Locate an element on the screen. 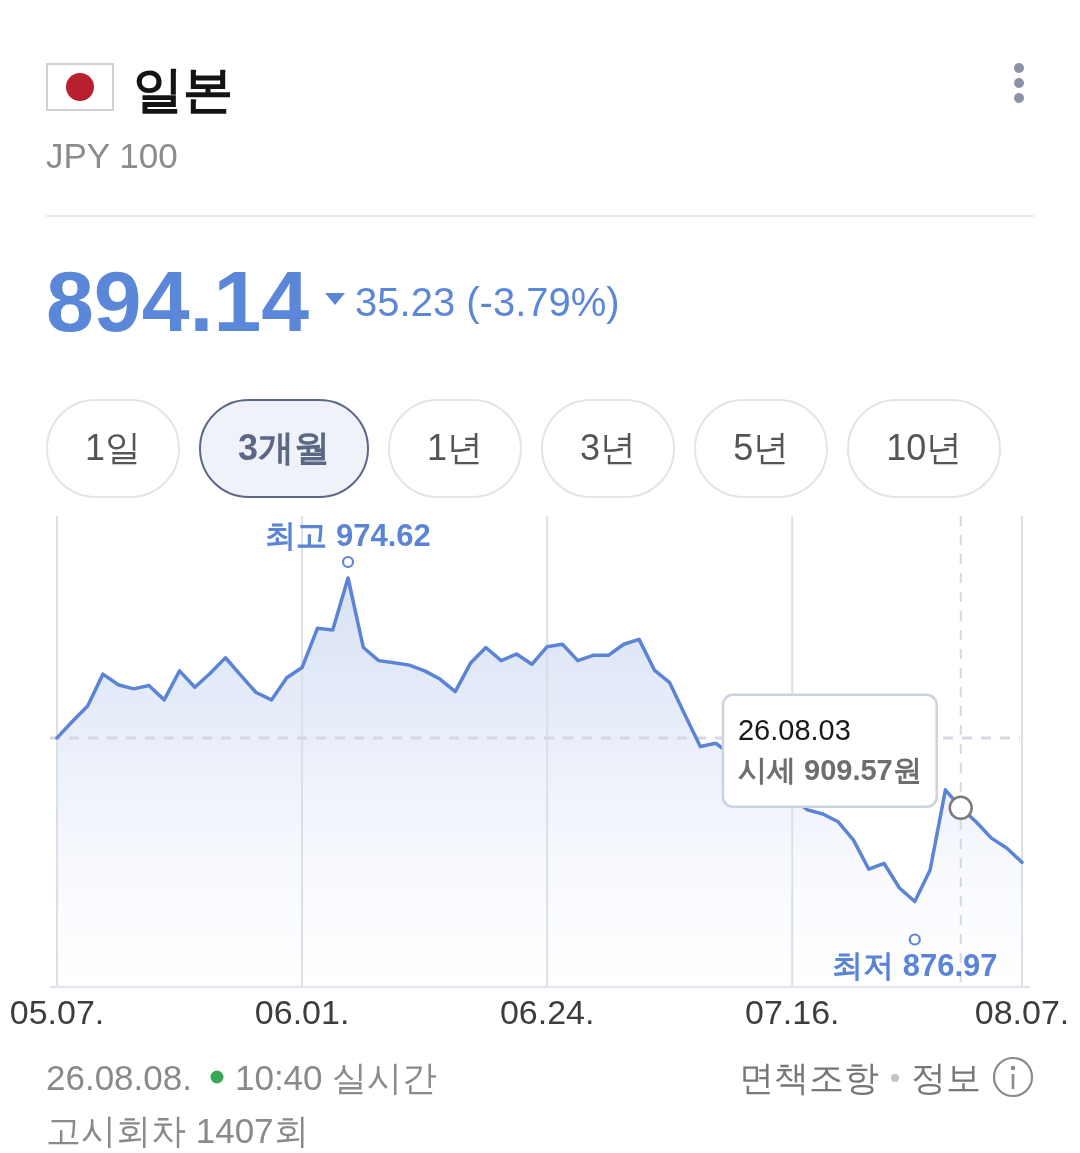  text: 3년 is located at coordinates (608, 448).